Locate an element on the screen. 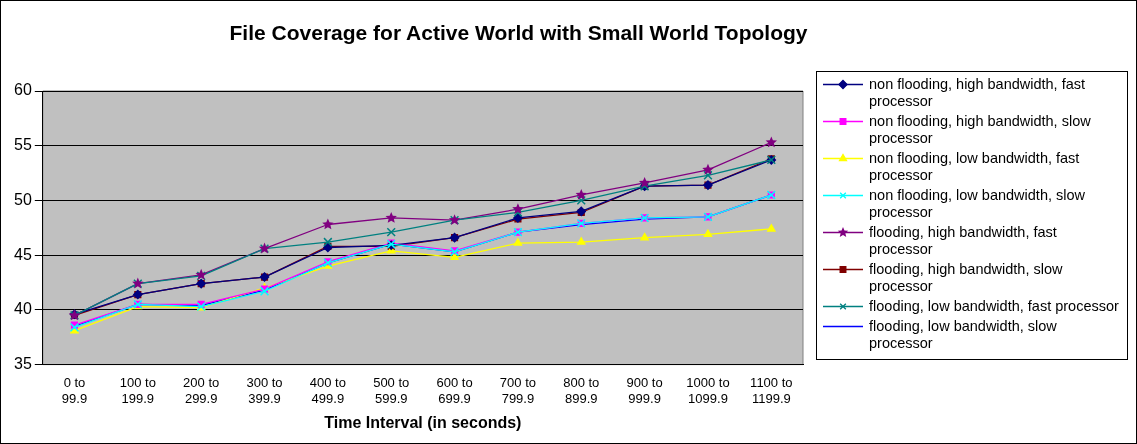  x-tick-label: 300 to 399.9 is located at coordinates (264, 390).